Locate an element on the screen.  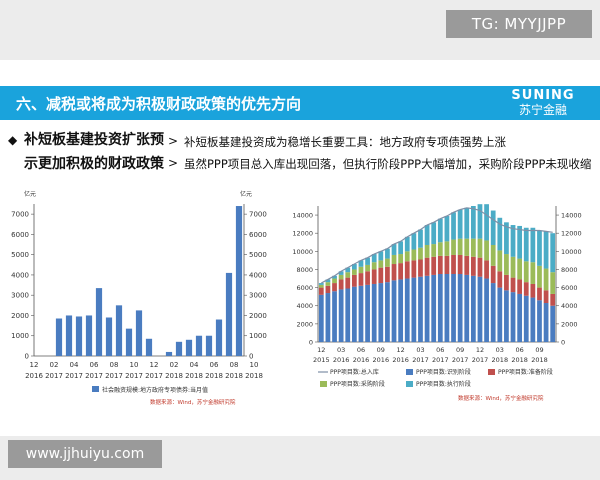
y-tick-label-right: 7000 is located at coordinates (258, 215).